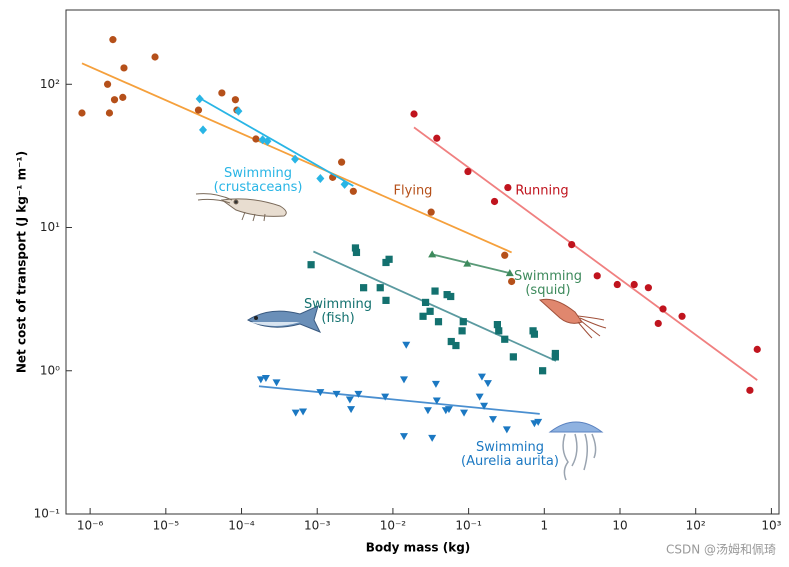  Describe the element at coordinates (619, 526) in the screenshot. I see `x-tick-label: 10` at that location.